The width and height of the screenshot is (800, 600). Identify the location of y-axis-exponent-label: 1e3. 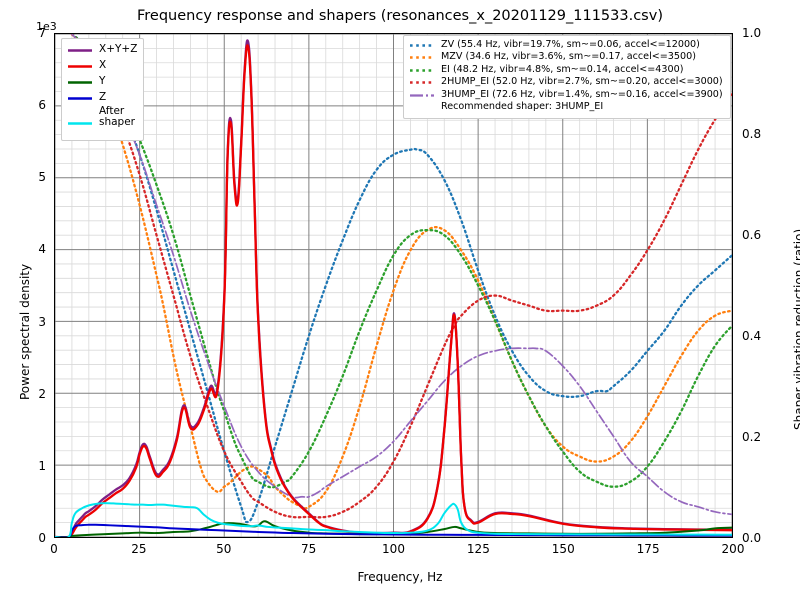
(46, 26).